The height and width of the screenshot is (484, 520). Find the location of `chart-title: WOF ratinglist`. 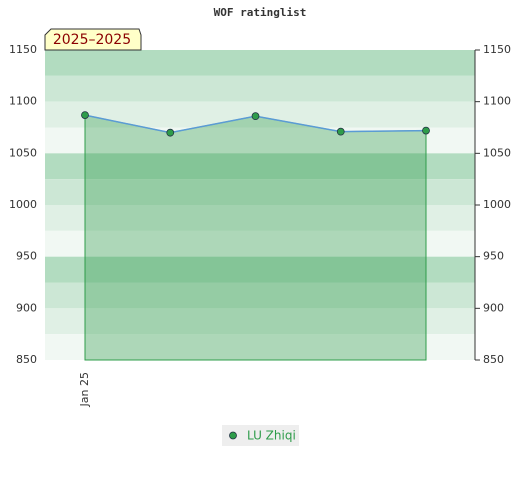

chart-title: WOF ratinglist is located at coordinates (260, 12).